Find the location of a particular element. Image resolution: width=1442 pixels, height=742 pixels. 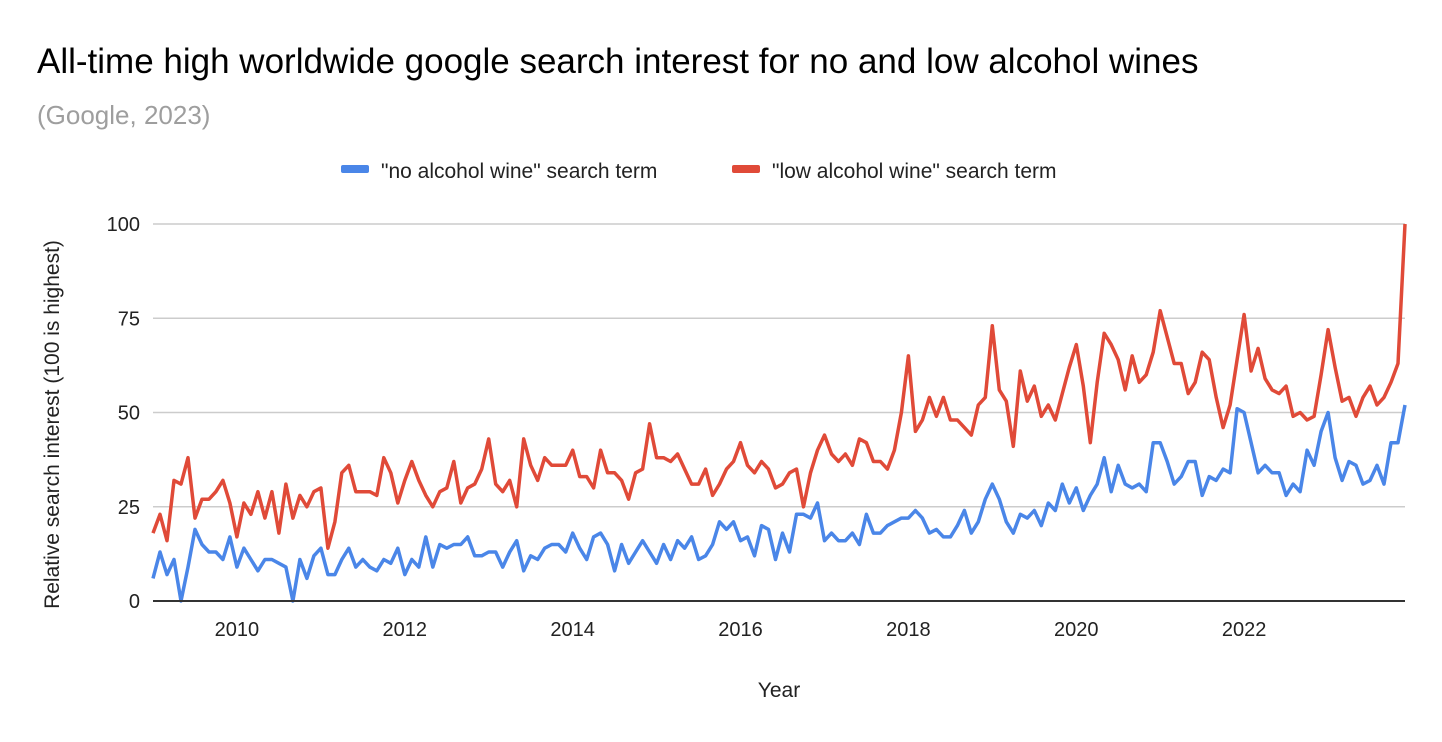

y-tick-label: 50 is located at coordinates (129, 414).